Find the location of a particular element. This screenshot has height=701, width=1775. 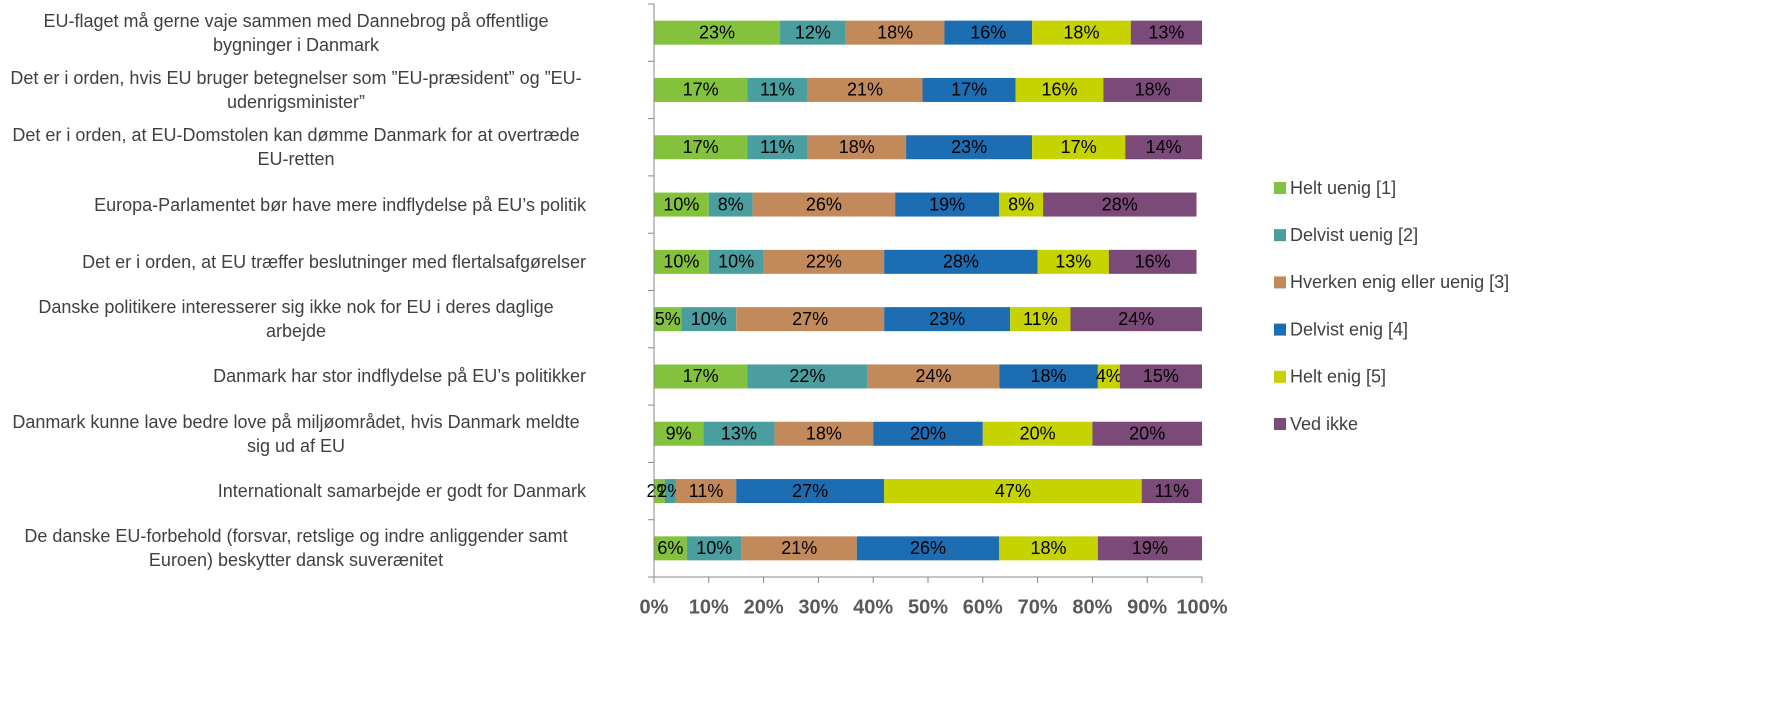

legend-label: Ved ikke is located at coordinates (1324, 424).